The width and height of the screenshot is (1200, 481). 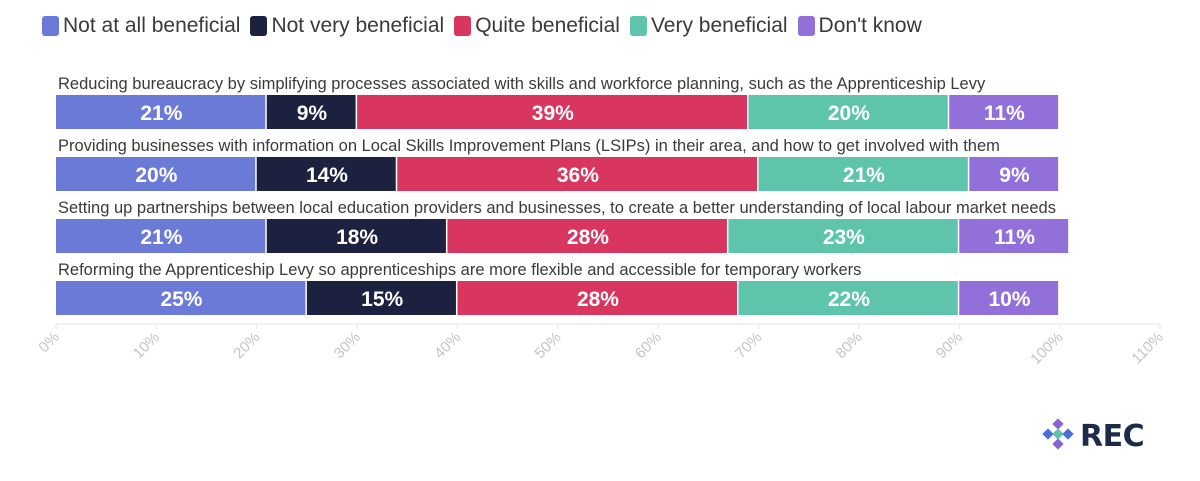 I want to click on x-tick-label: 60%, so click(x=648, y=345).